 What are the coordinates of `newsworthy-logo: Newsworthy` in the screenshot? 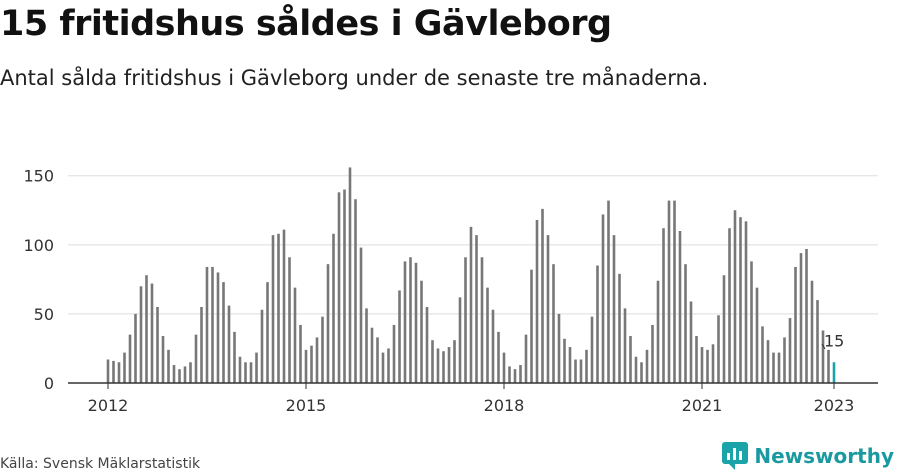 It's located at (808, 456).